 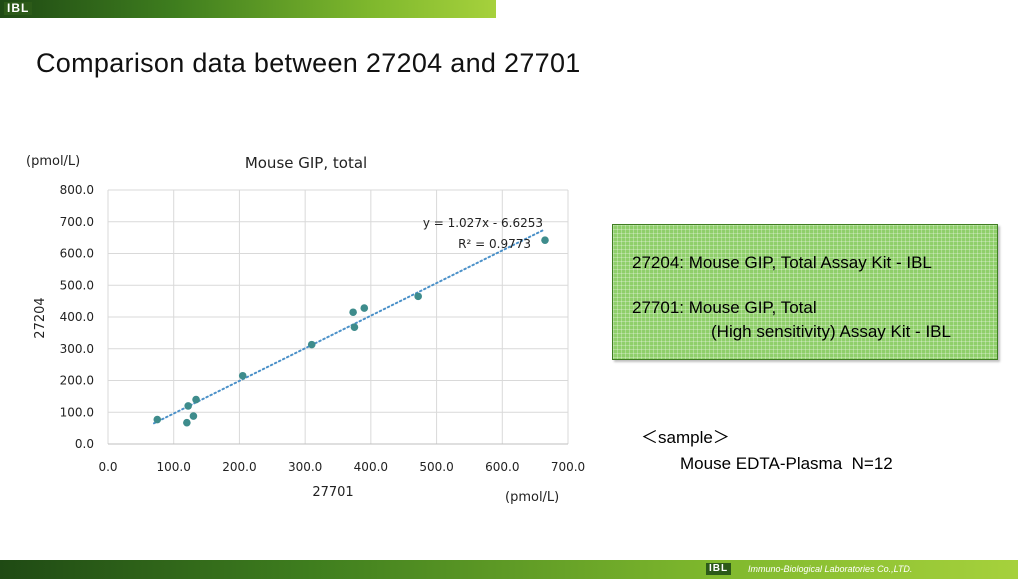 I want to click on x-tick-label: 700.0, so click(x=568, y=467).